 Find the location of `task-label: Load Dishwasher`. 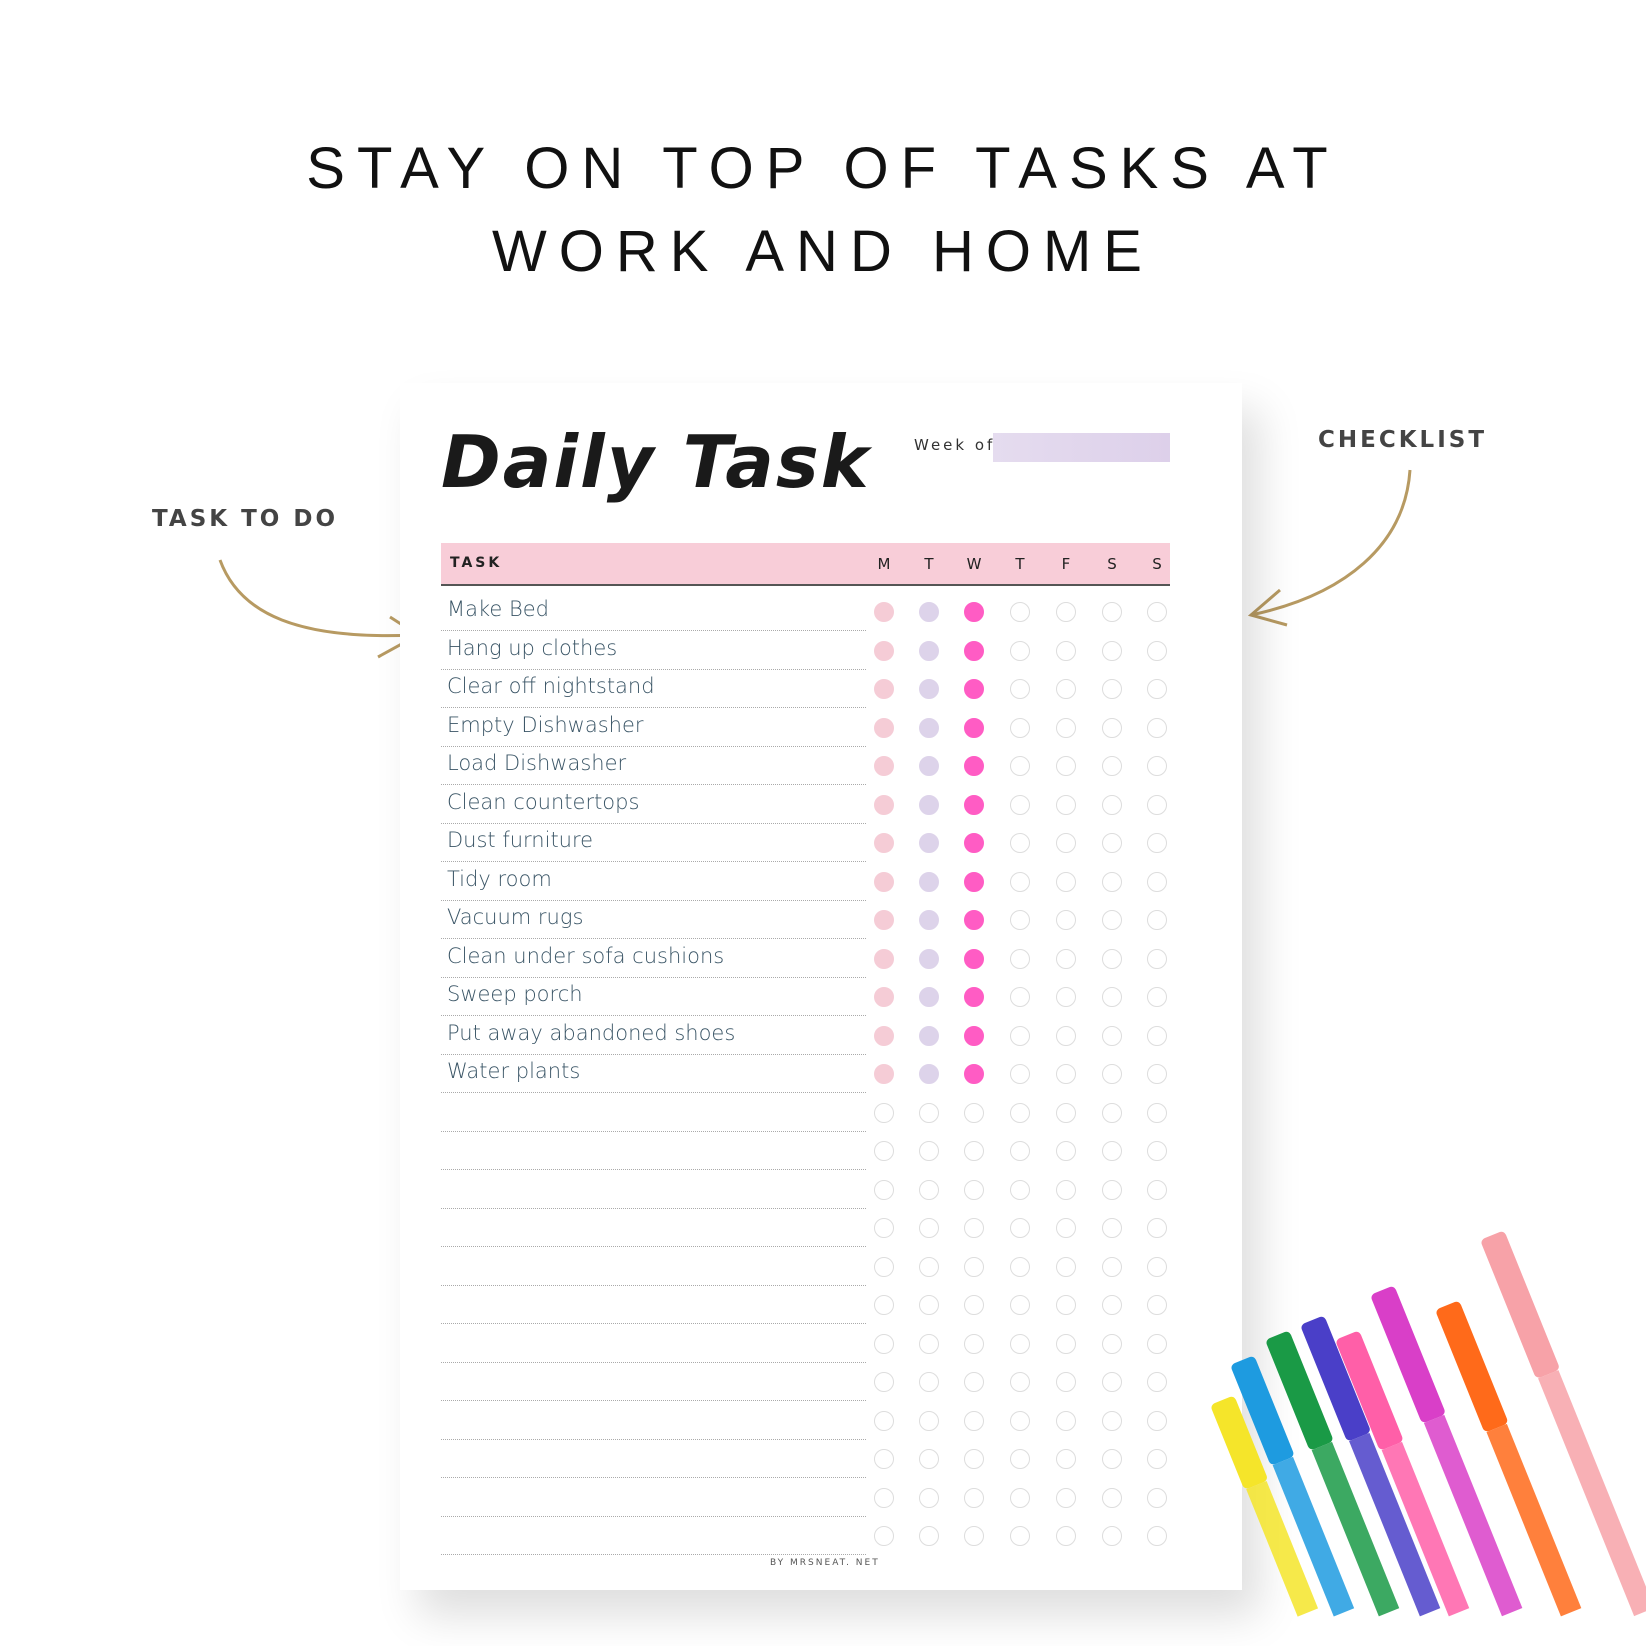

task-label: Load Dishwasher is located at coordinates (537, 763).